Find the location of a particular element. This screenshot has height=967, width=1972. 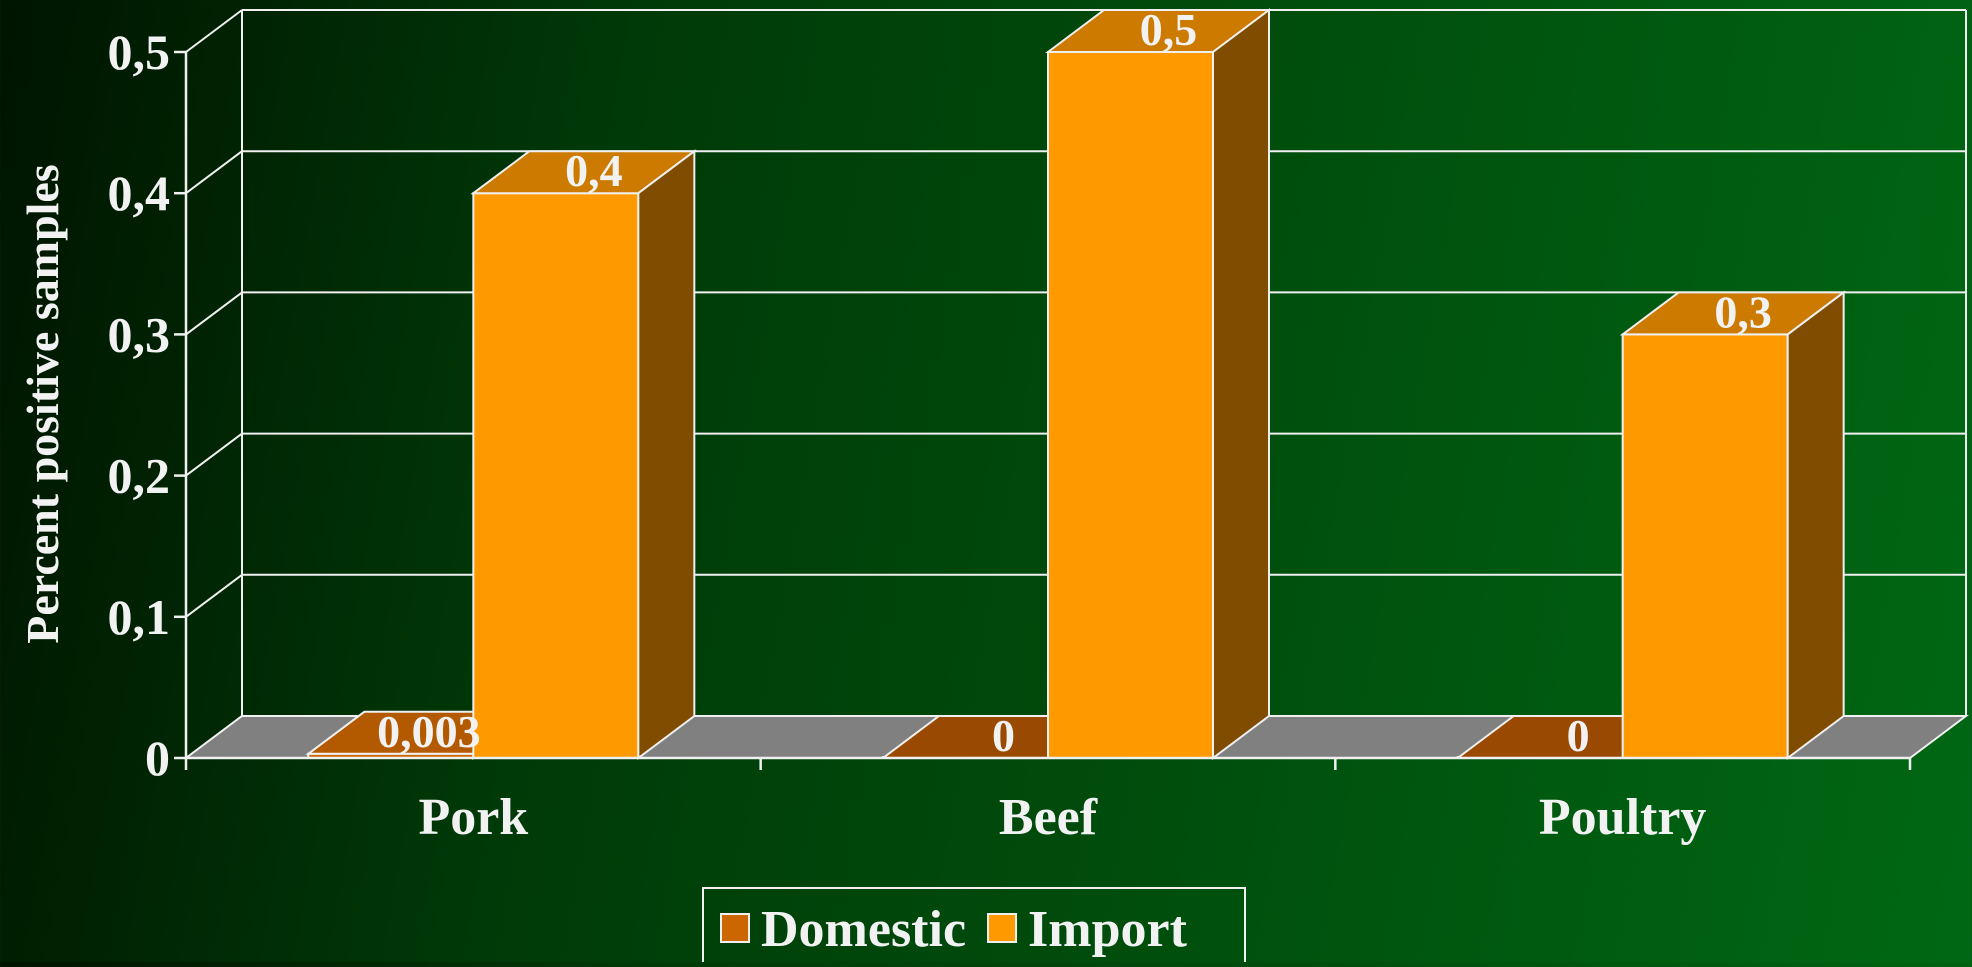

y-tick-label: 0,2 is located at coordinates (139, 476).